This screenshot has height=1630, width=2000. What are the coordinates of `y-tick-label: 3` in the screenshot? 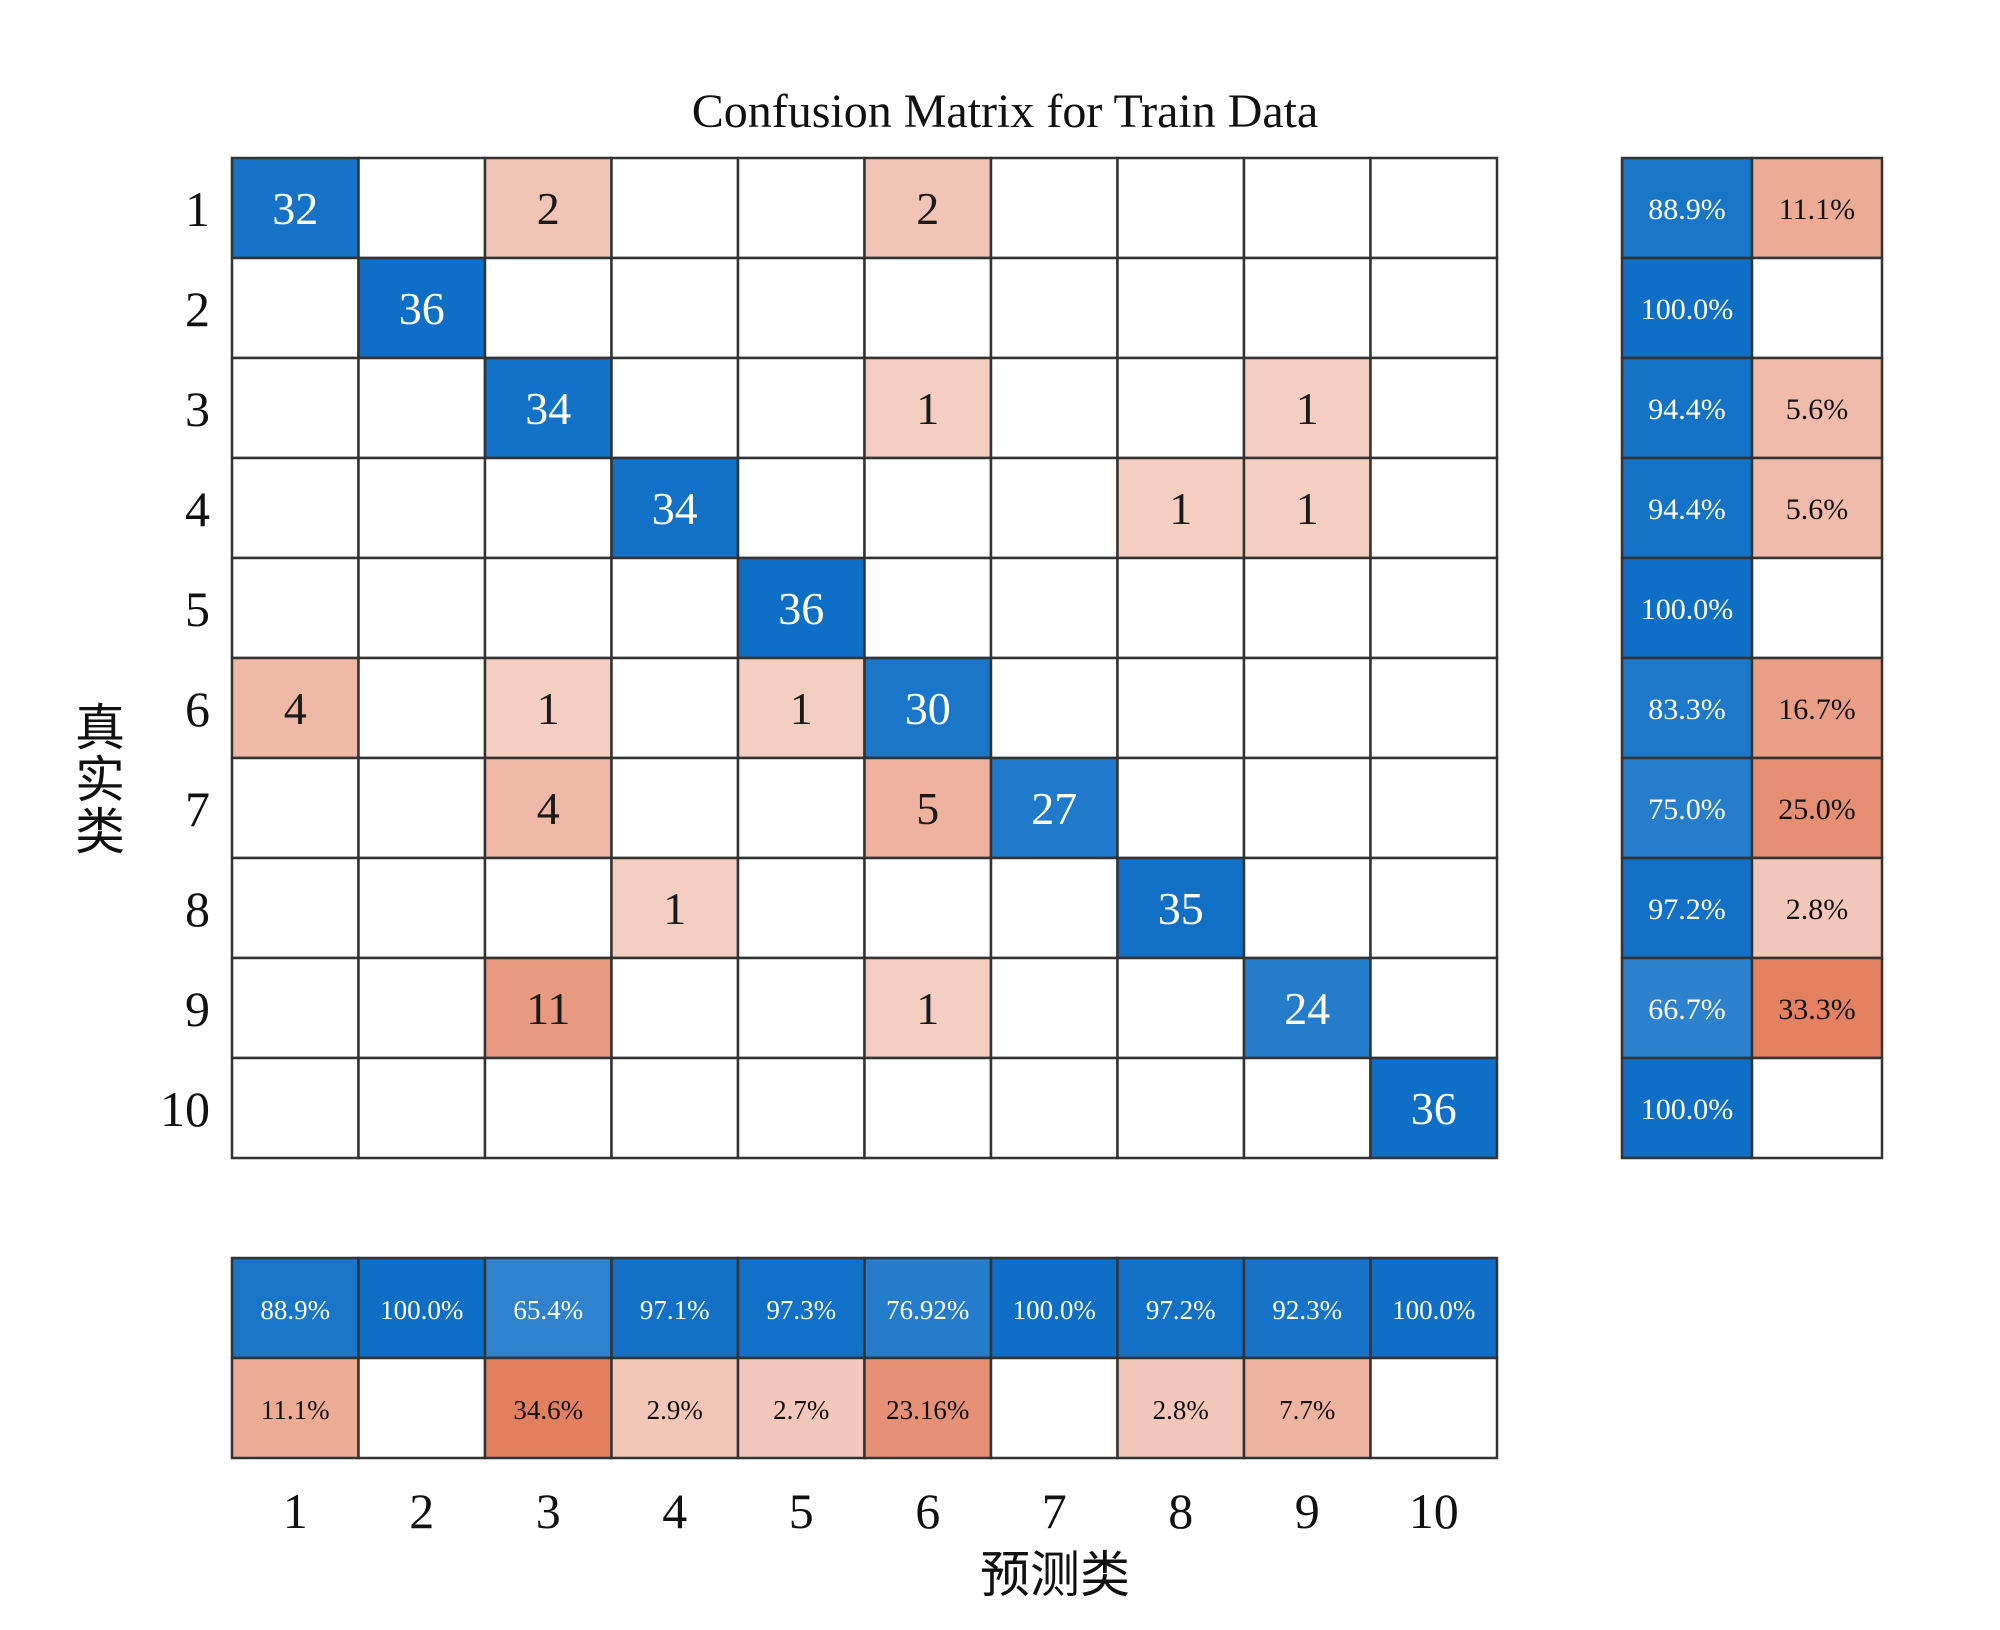 It's located at (197, 409).